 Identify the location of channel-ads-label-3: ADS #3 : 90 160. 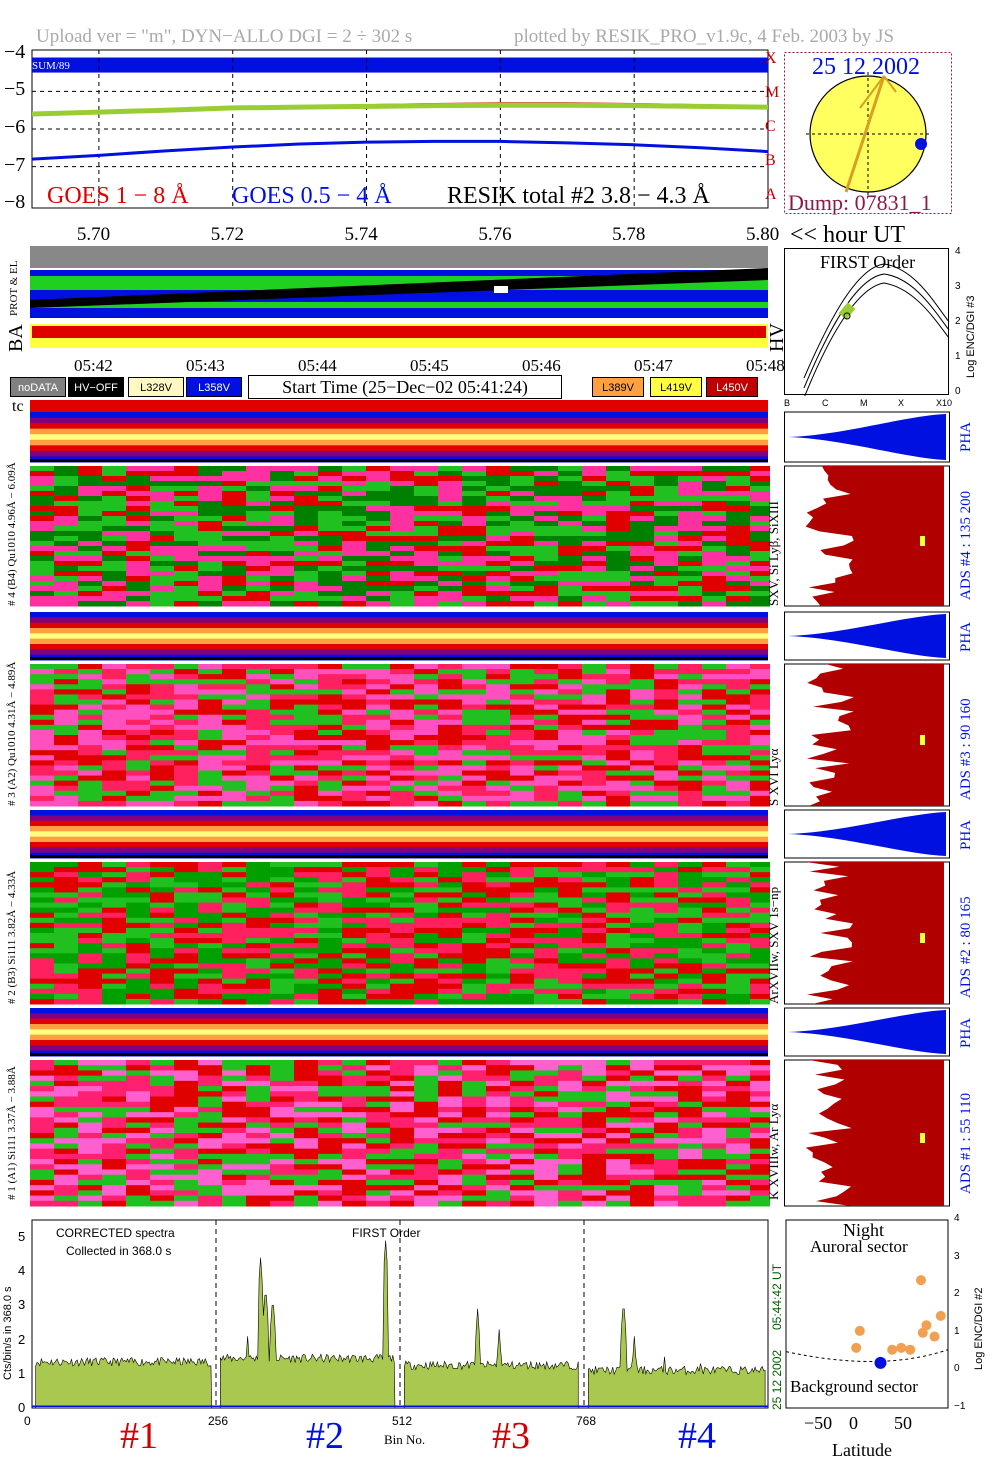
(966, 749).